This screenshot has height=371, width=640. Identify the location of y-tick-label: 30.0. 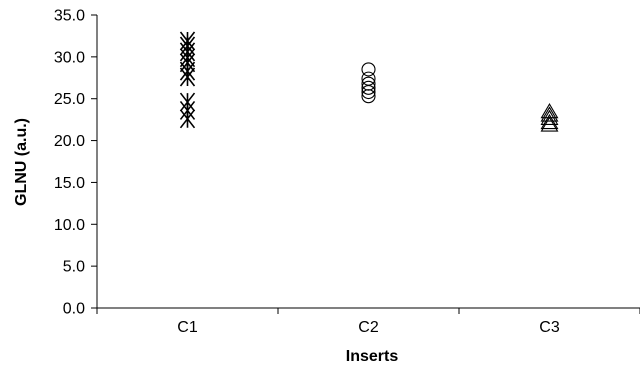
(69, 57).